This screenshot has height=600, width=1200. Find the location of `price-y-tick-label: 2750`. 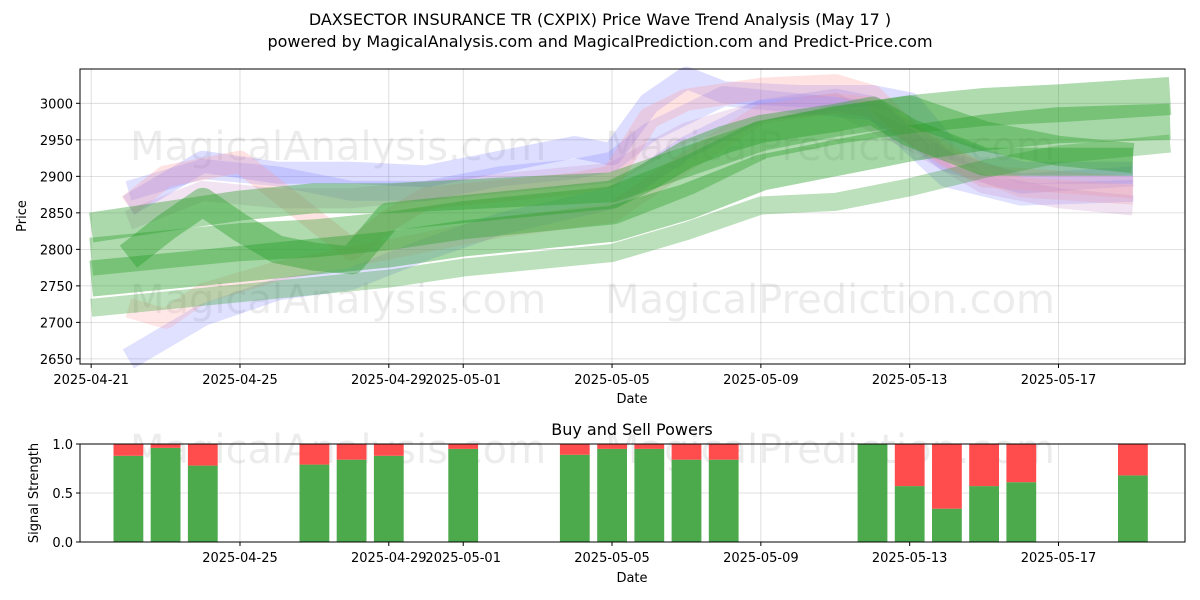

price-y-tick-label: 2750 is located at coordinates (56, 287).